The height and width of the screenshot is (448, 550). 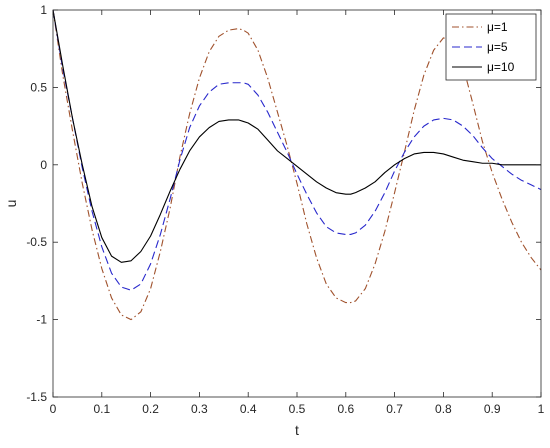 I want to click on x-tick-label: 0.6, so click(x=345, y=409).